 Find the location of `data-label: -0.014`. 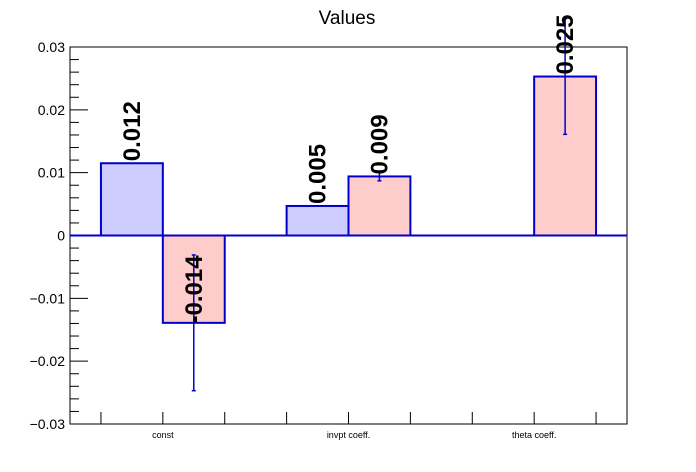

data-label: -0.014 is located at coordinates (194, 289).